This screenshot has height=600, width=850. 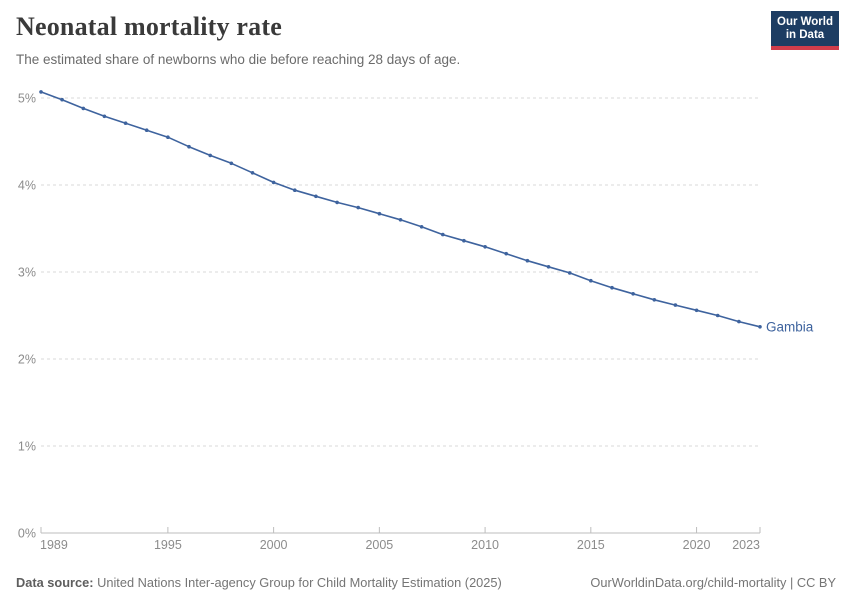 What do you see at coordinates (591, 545) in the screenshot?
I see `x-tick-label: 2015` at bounding box center [591, 545].